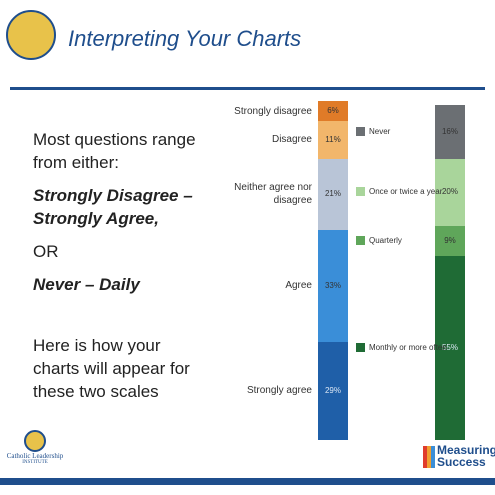  What do you see at coordinates (113, 207) in the screenshot?
I see `paragraph: Strongly Disagree – Strongly Agree,` at bounding box center [113, 207].